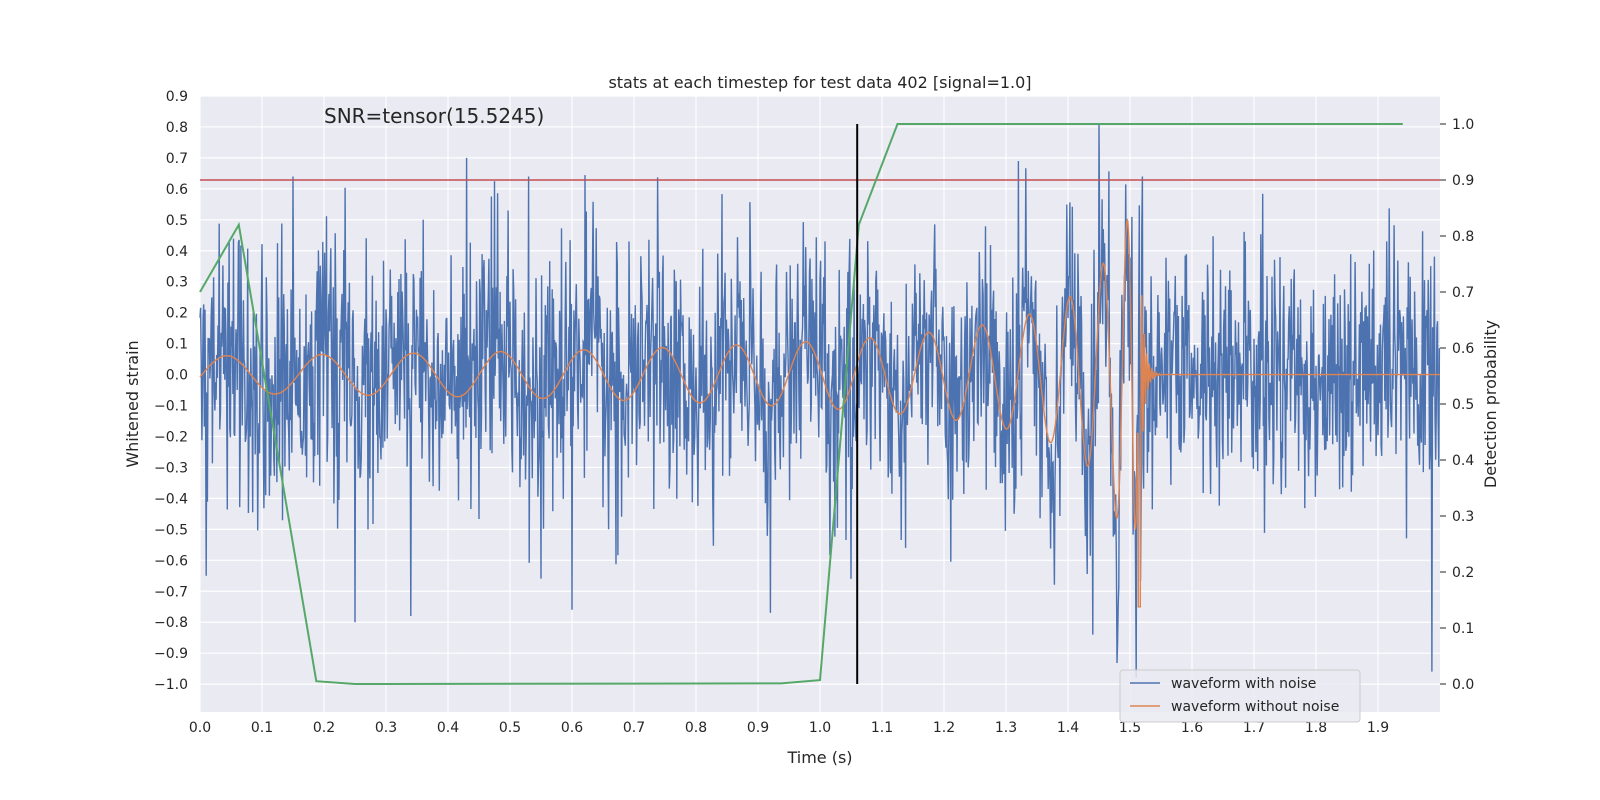  I want to click on y-tick-label: 0.9, so click(177, 97).